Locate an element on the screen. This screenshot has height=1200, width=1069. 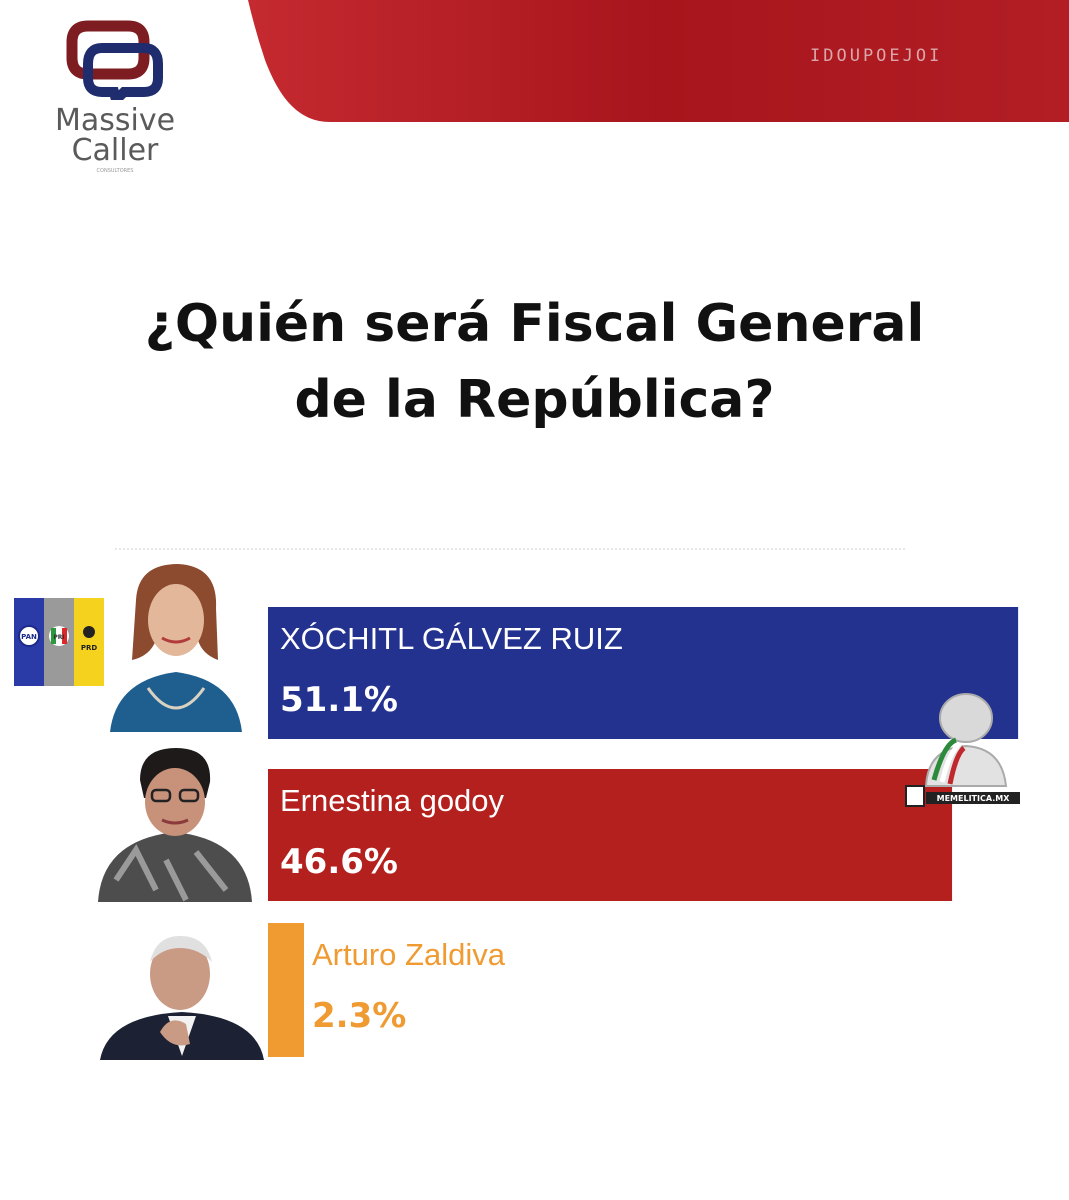
category-label-2: Arturo Zaldiva is located at coordinates (409, 954).